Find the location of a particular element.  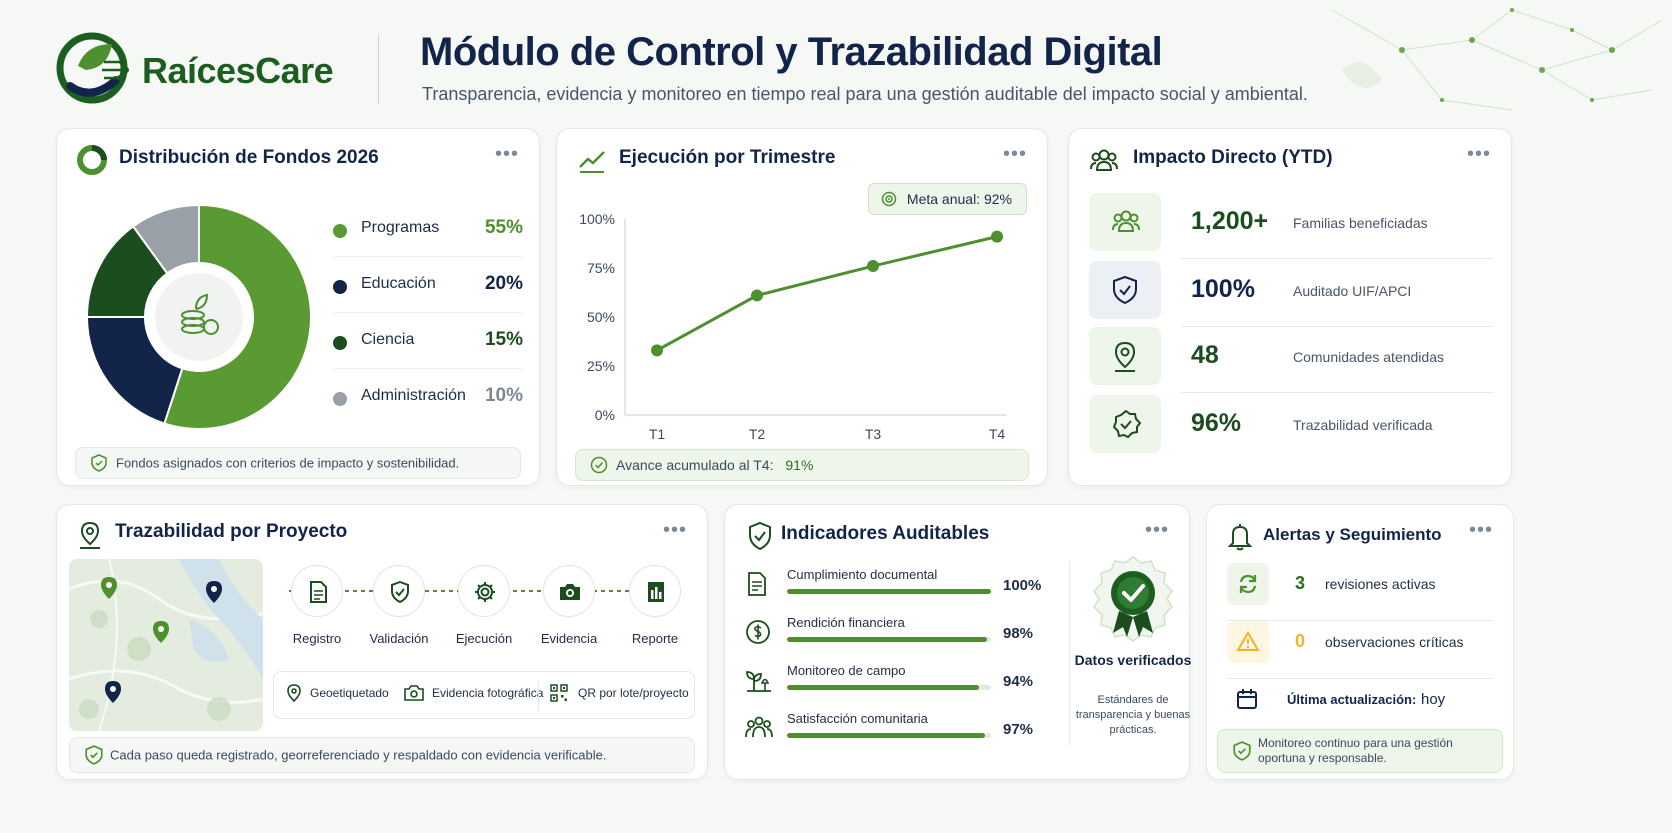

execution-menu-button: ••• is located at coordinates (1014, 154).